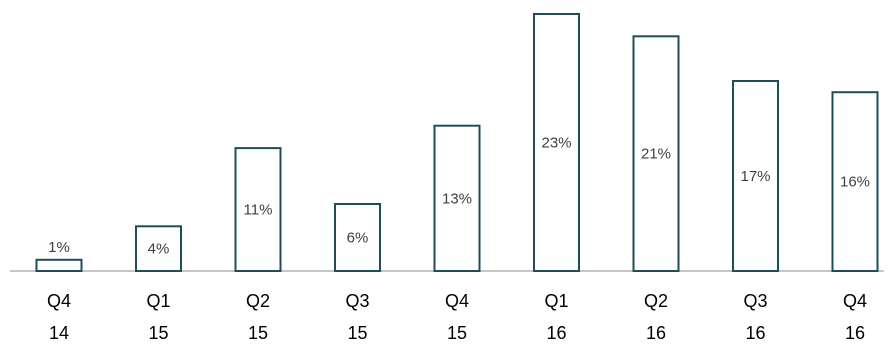 Image resolution: width=894 pixels, height=350 pixels. I want to click on x-tick-label-4-line-0: Q4, so click(457, 301).